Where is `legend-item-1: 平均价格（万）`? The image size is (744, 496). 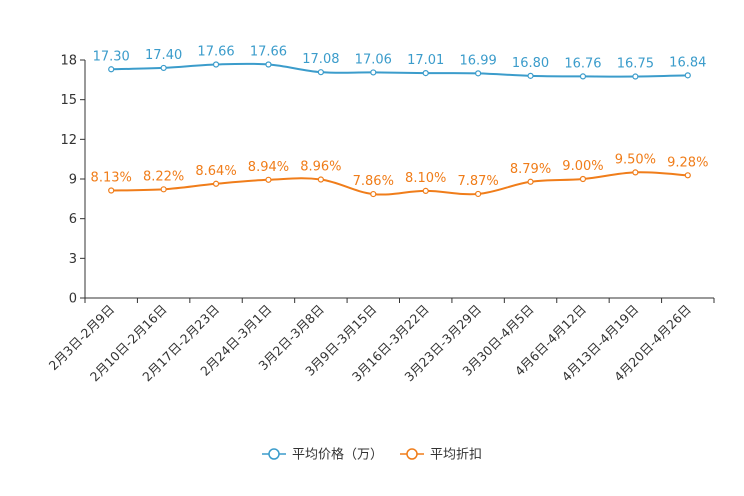
legend-item-1: 平均价格（万） is located at coordinates (322, 455).